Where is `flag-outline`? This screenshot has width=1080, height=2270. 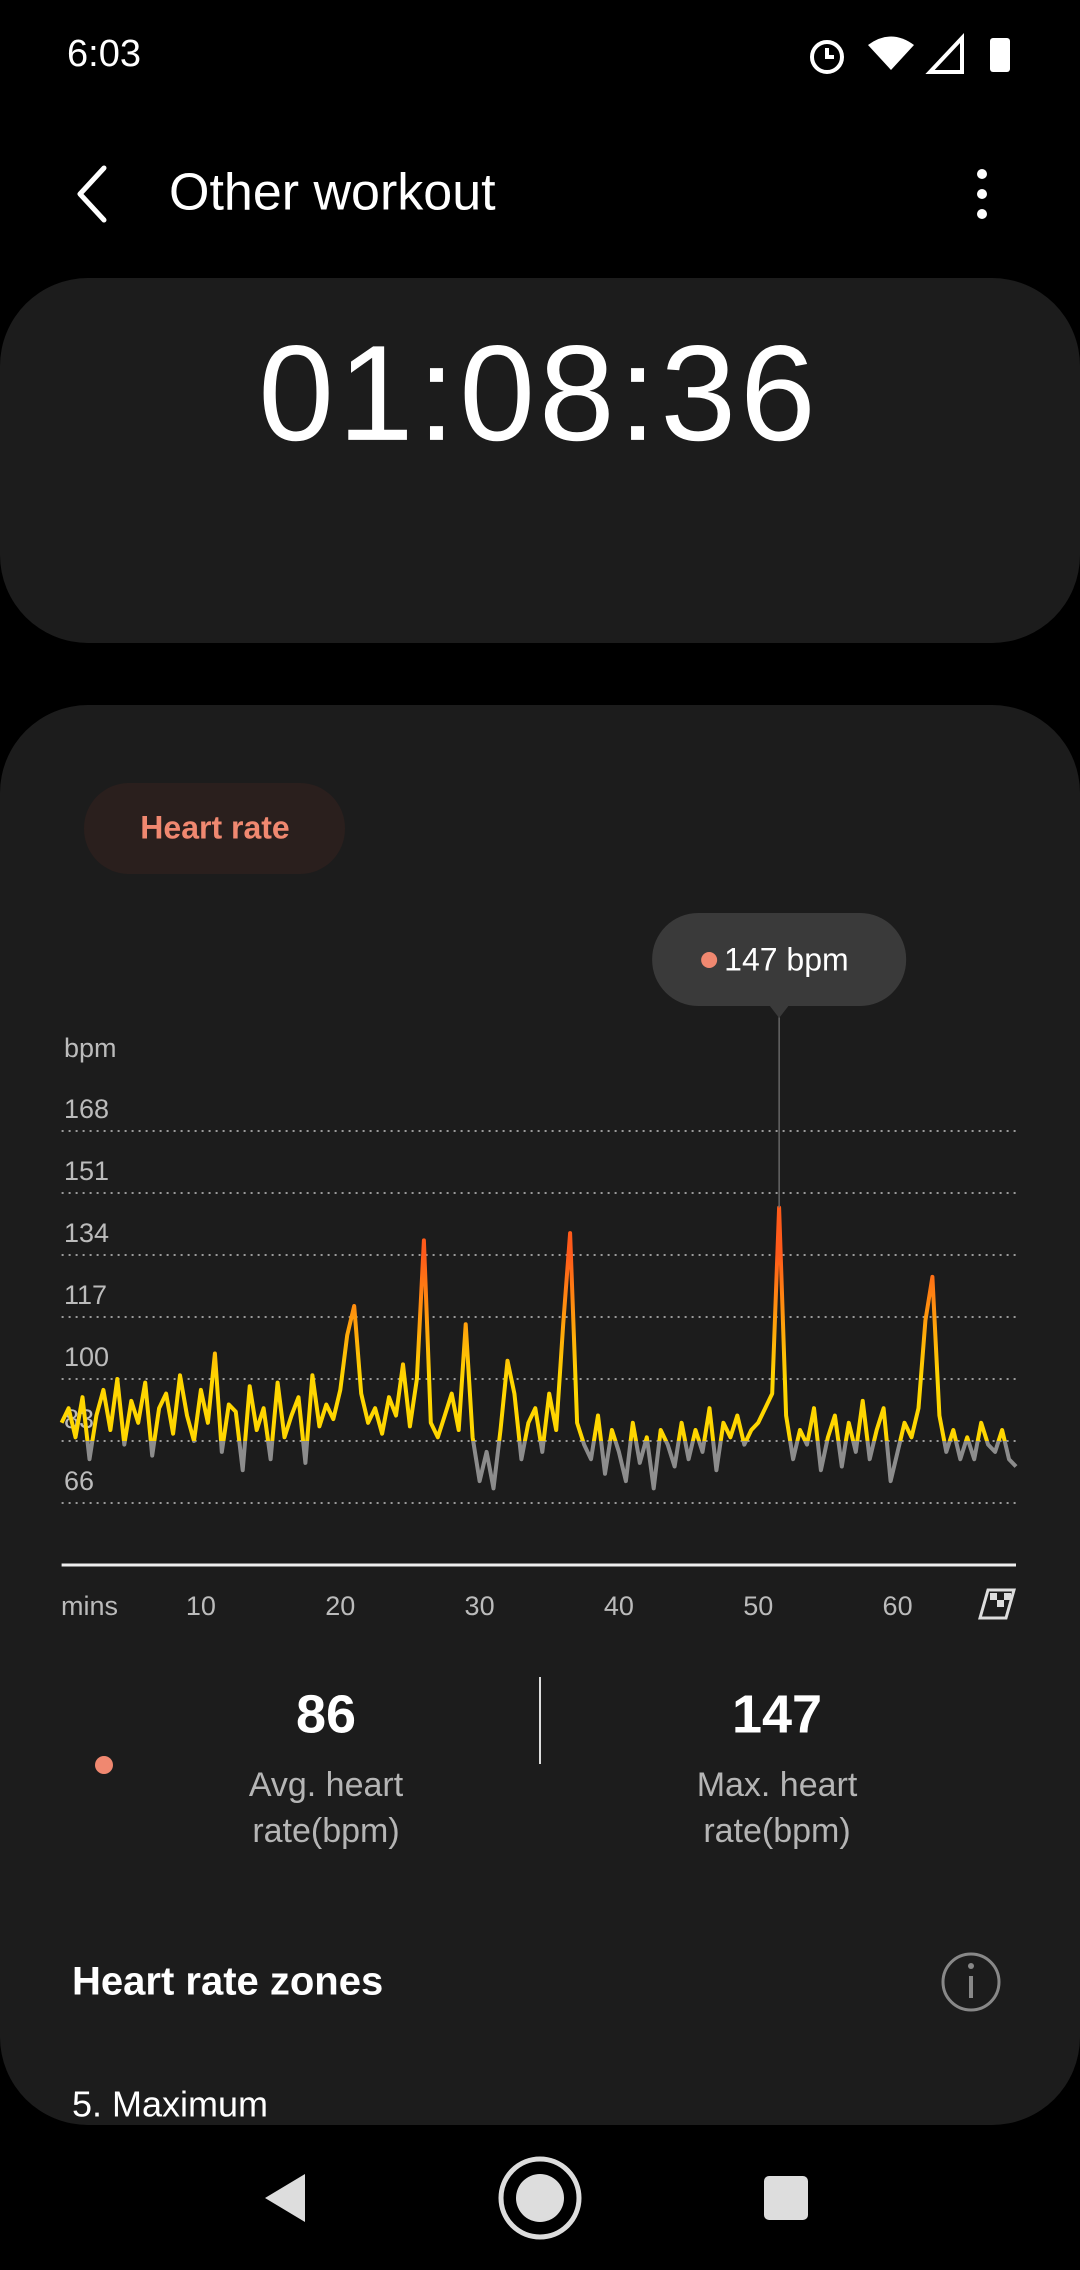 flag-outline is located at coordinates (997, 1604).